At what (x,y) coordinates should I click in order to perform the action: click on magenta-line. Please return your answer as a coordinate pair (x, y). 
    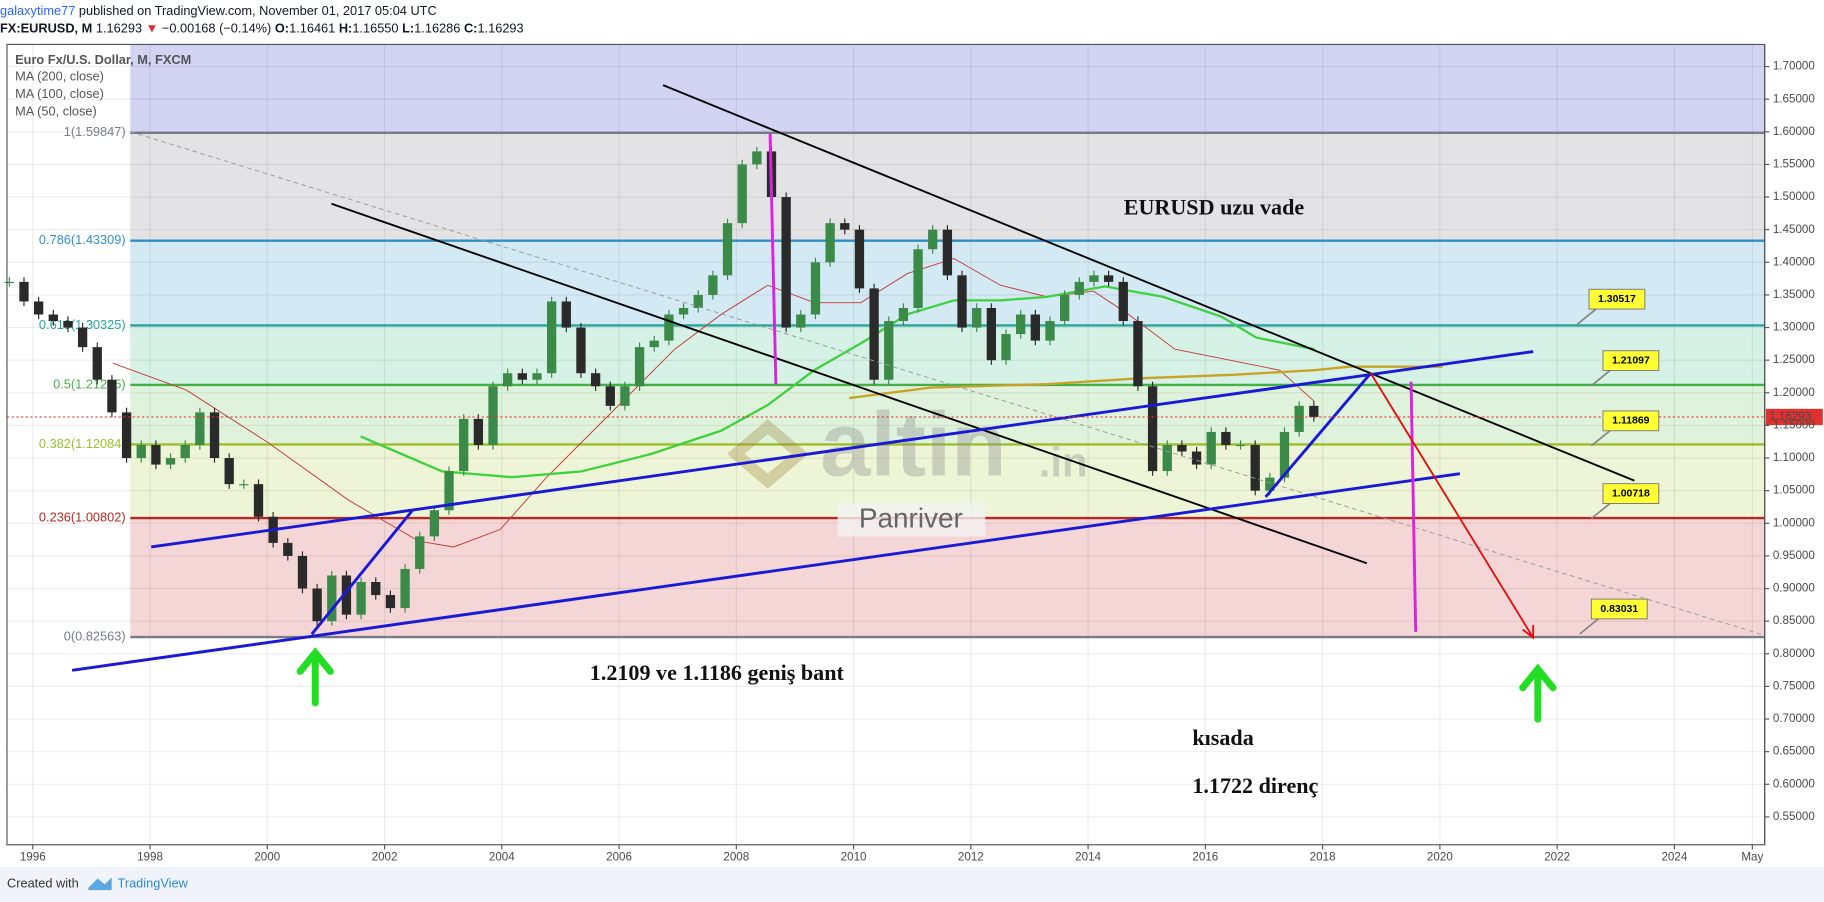
    Looking at the image, I should click on (1413, 506).